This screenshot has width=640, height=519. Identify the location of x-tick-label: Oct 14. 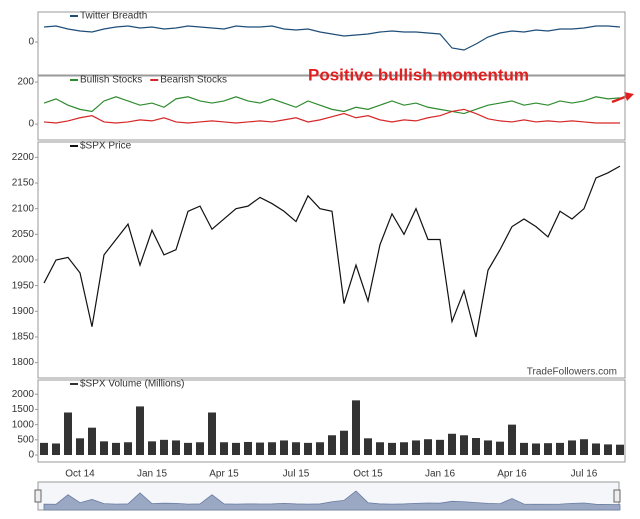
(80, 474).